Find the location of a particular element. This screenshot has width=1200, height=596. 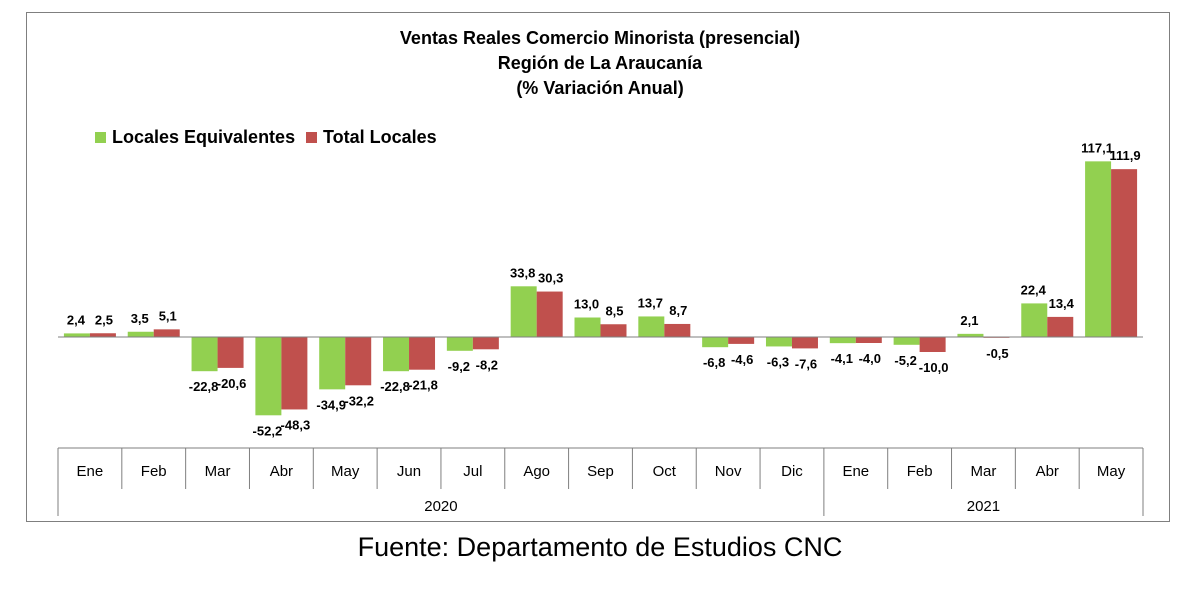

chart-subtitle-unit: (% Variación Anual) is located at coordinates (600, 88).